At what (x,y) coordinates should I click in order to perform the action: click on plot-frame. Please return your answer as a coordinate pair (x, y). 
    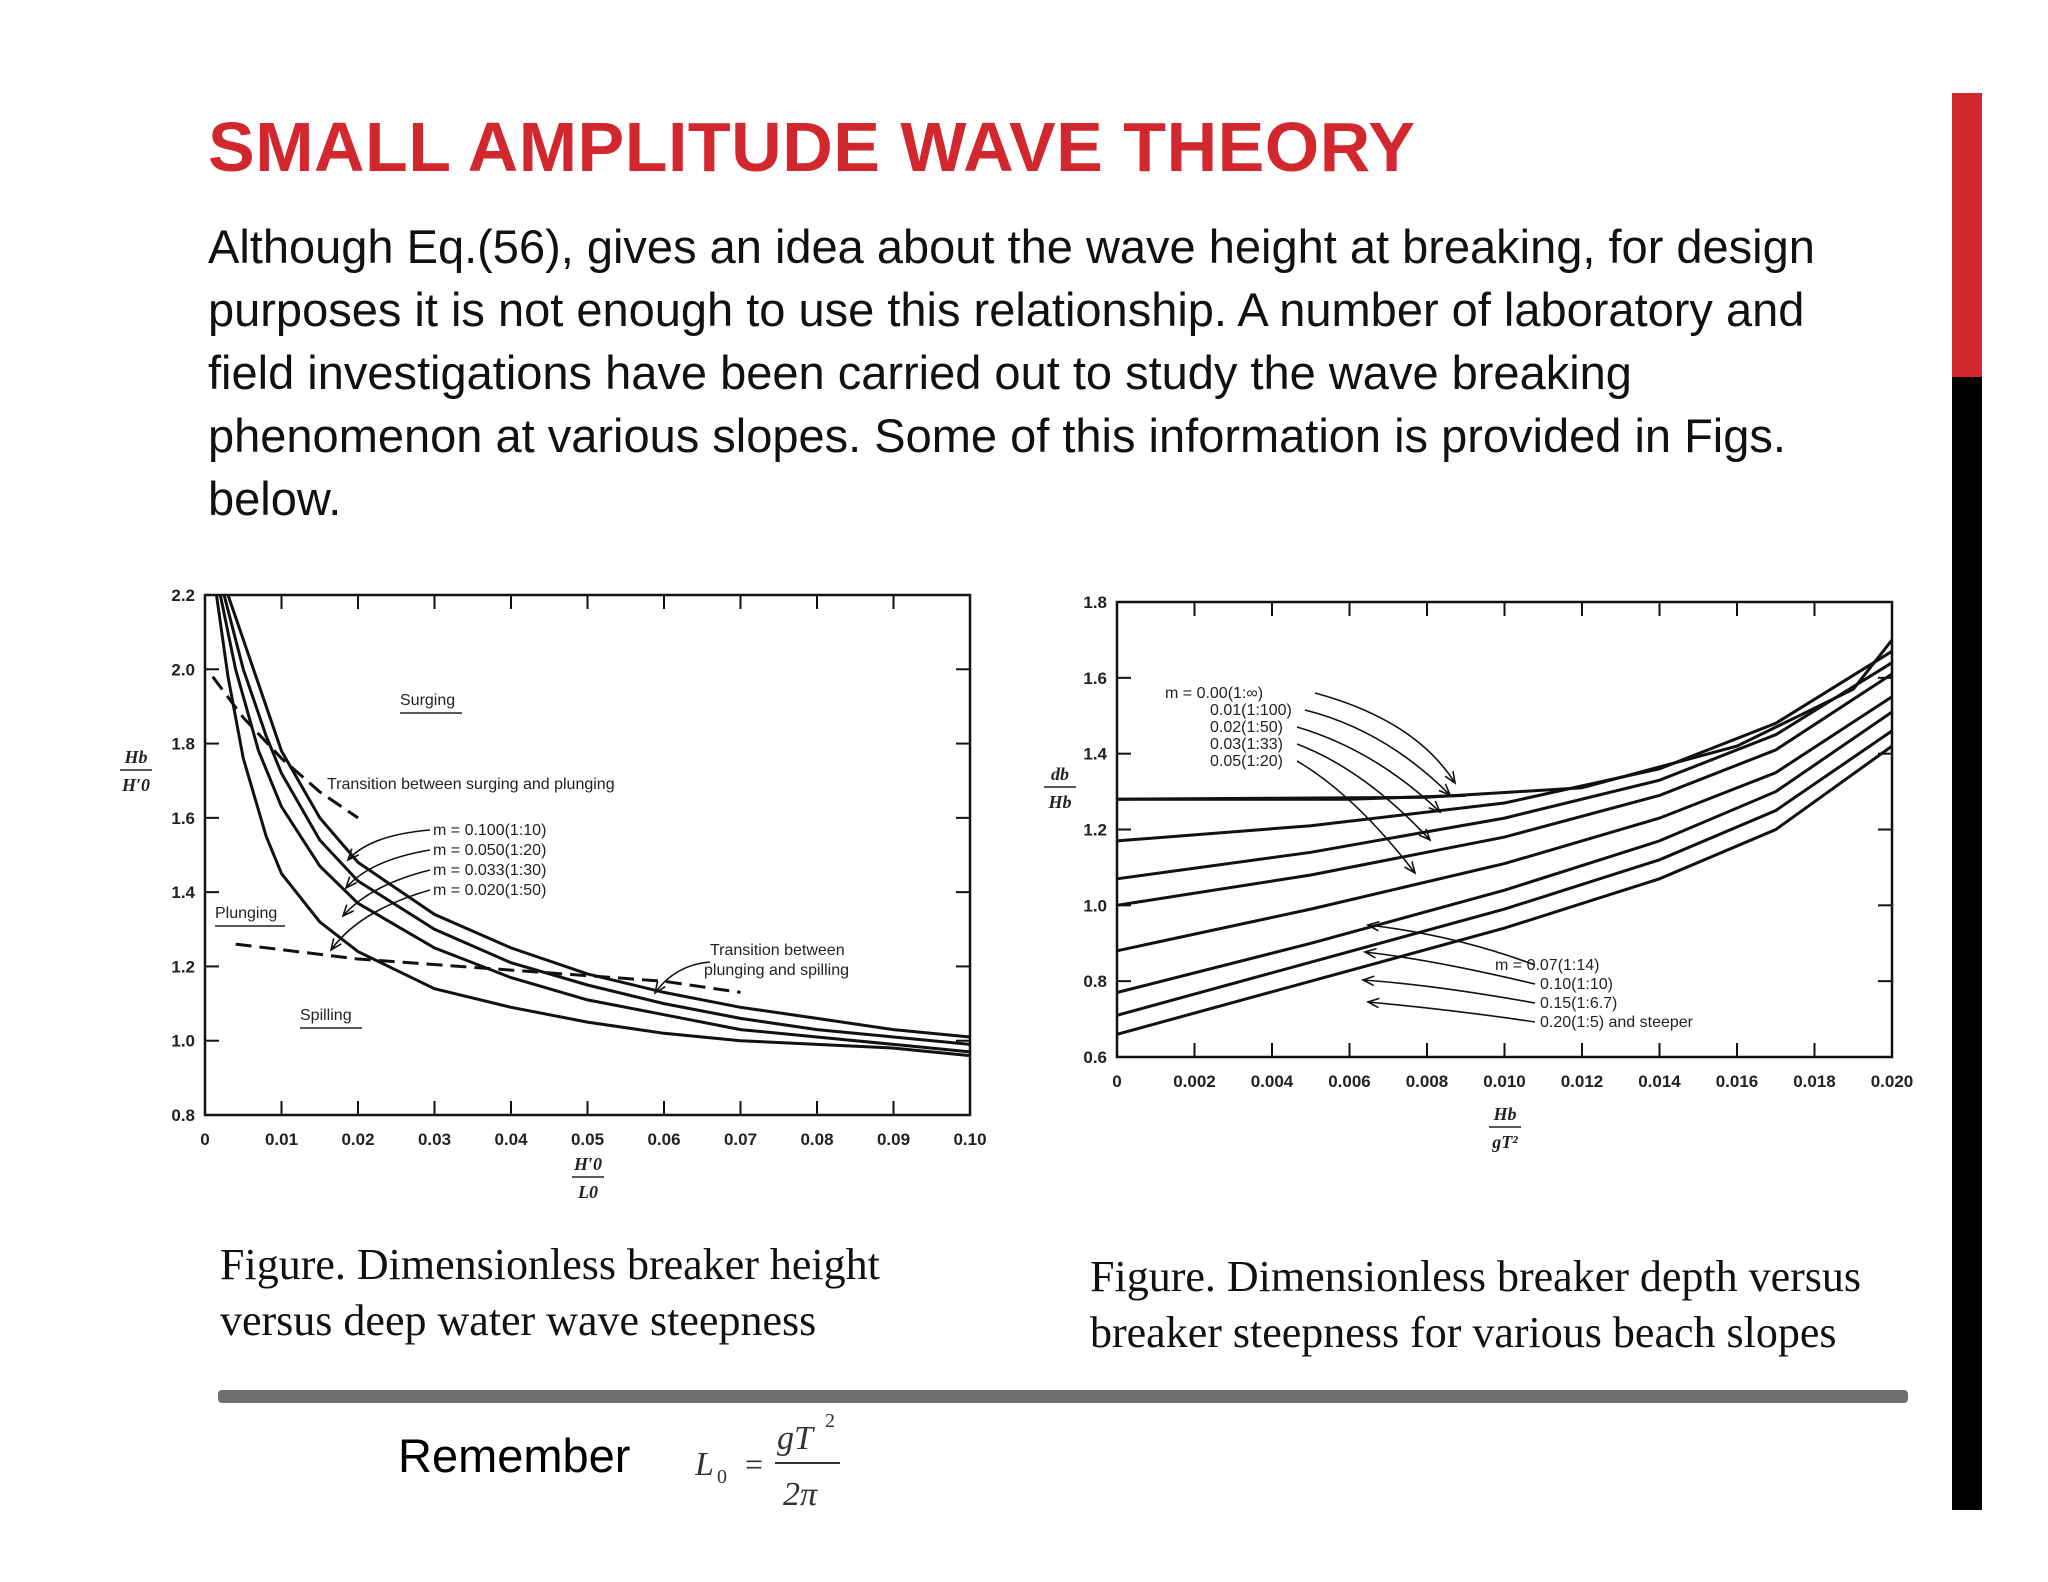
    Looking at the image, I should click on (587, 855).